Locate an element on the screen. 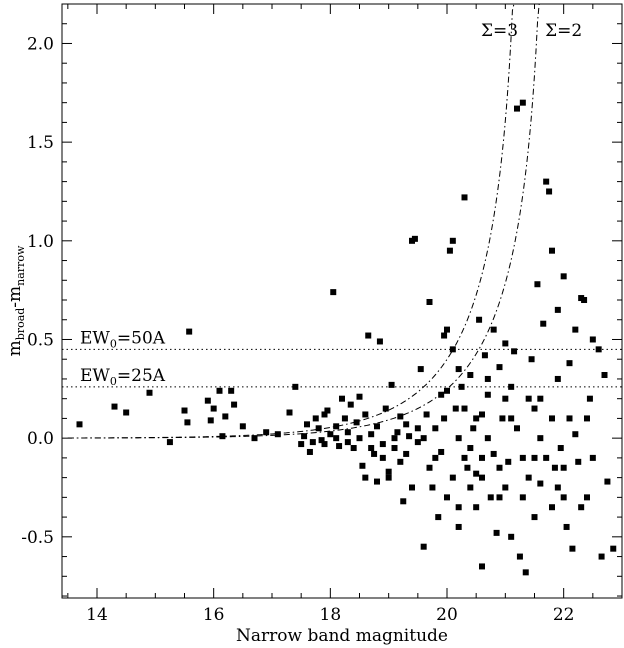 The width and height of the screenshot is (624, 648). y-tick-label: 0.0 is located at coordinates (40, 439).